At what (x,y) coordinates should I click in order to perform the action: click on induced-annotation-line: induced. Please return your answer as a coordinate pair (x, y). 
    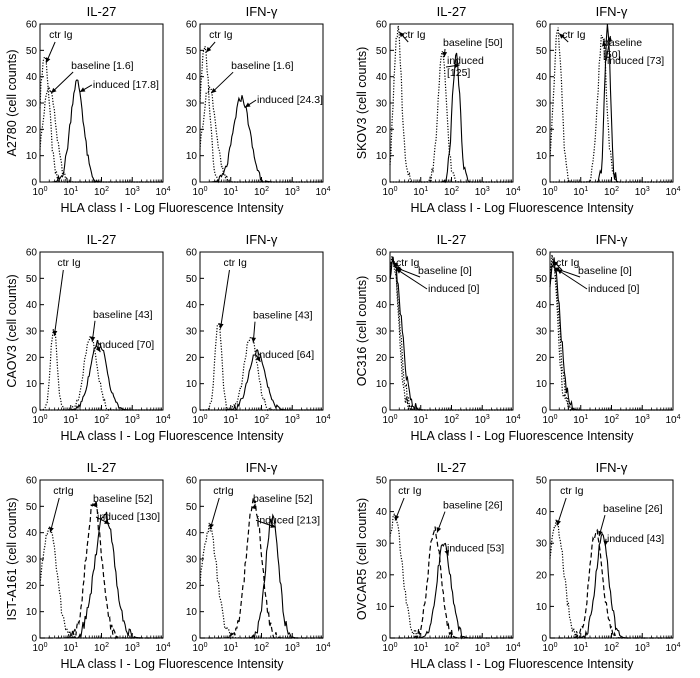
    Looking at the image, I should click on (465, 61).